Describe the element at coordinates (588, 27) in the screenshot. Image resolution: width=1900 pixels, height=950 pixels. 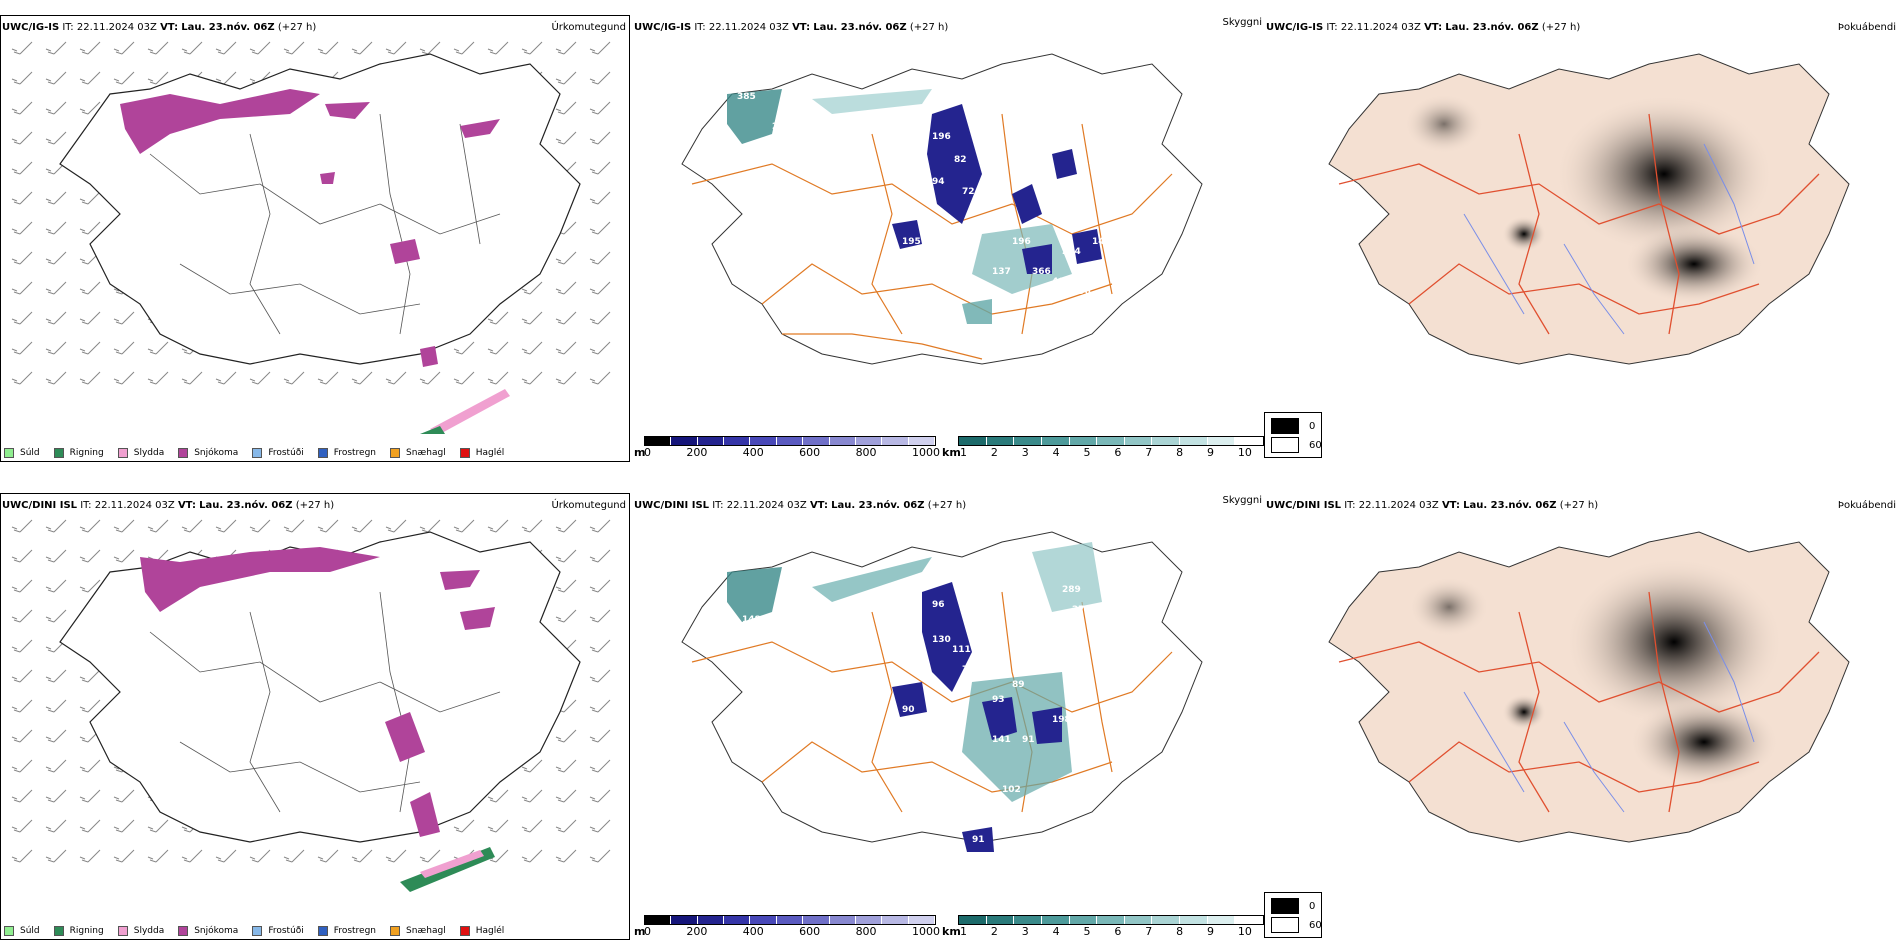
I see `panel-title: Úrkomutegund` at that location.